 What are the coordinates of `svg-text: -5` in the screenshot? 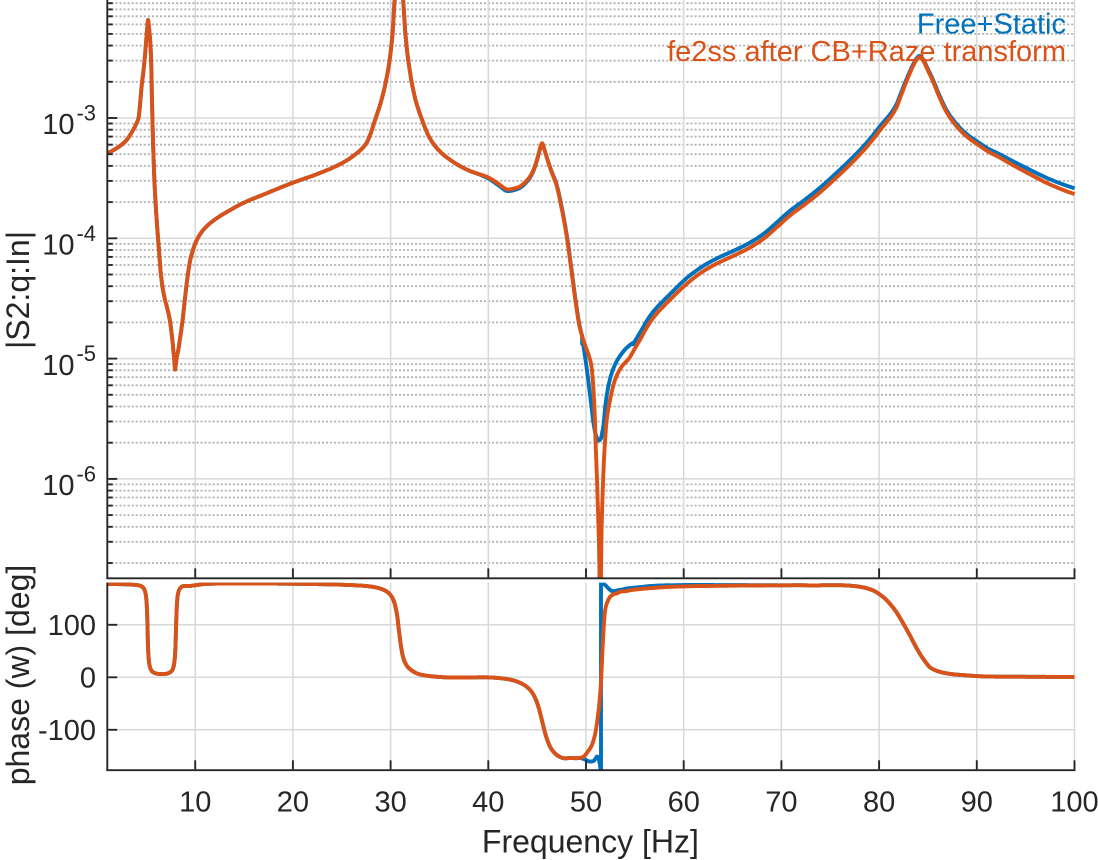 It's located at (86, 353).